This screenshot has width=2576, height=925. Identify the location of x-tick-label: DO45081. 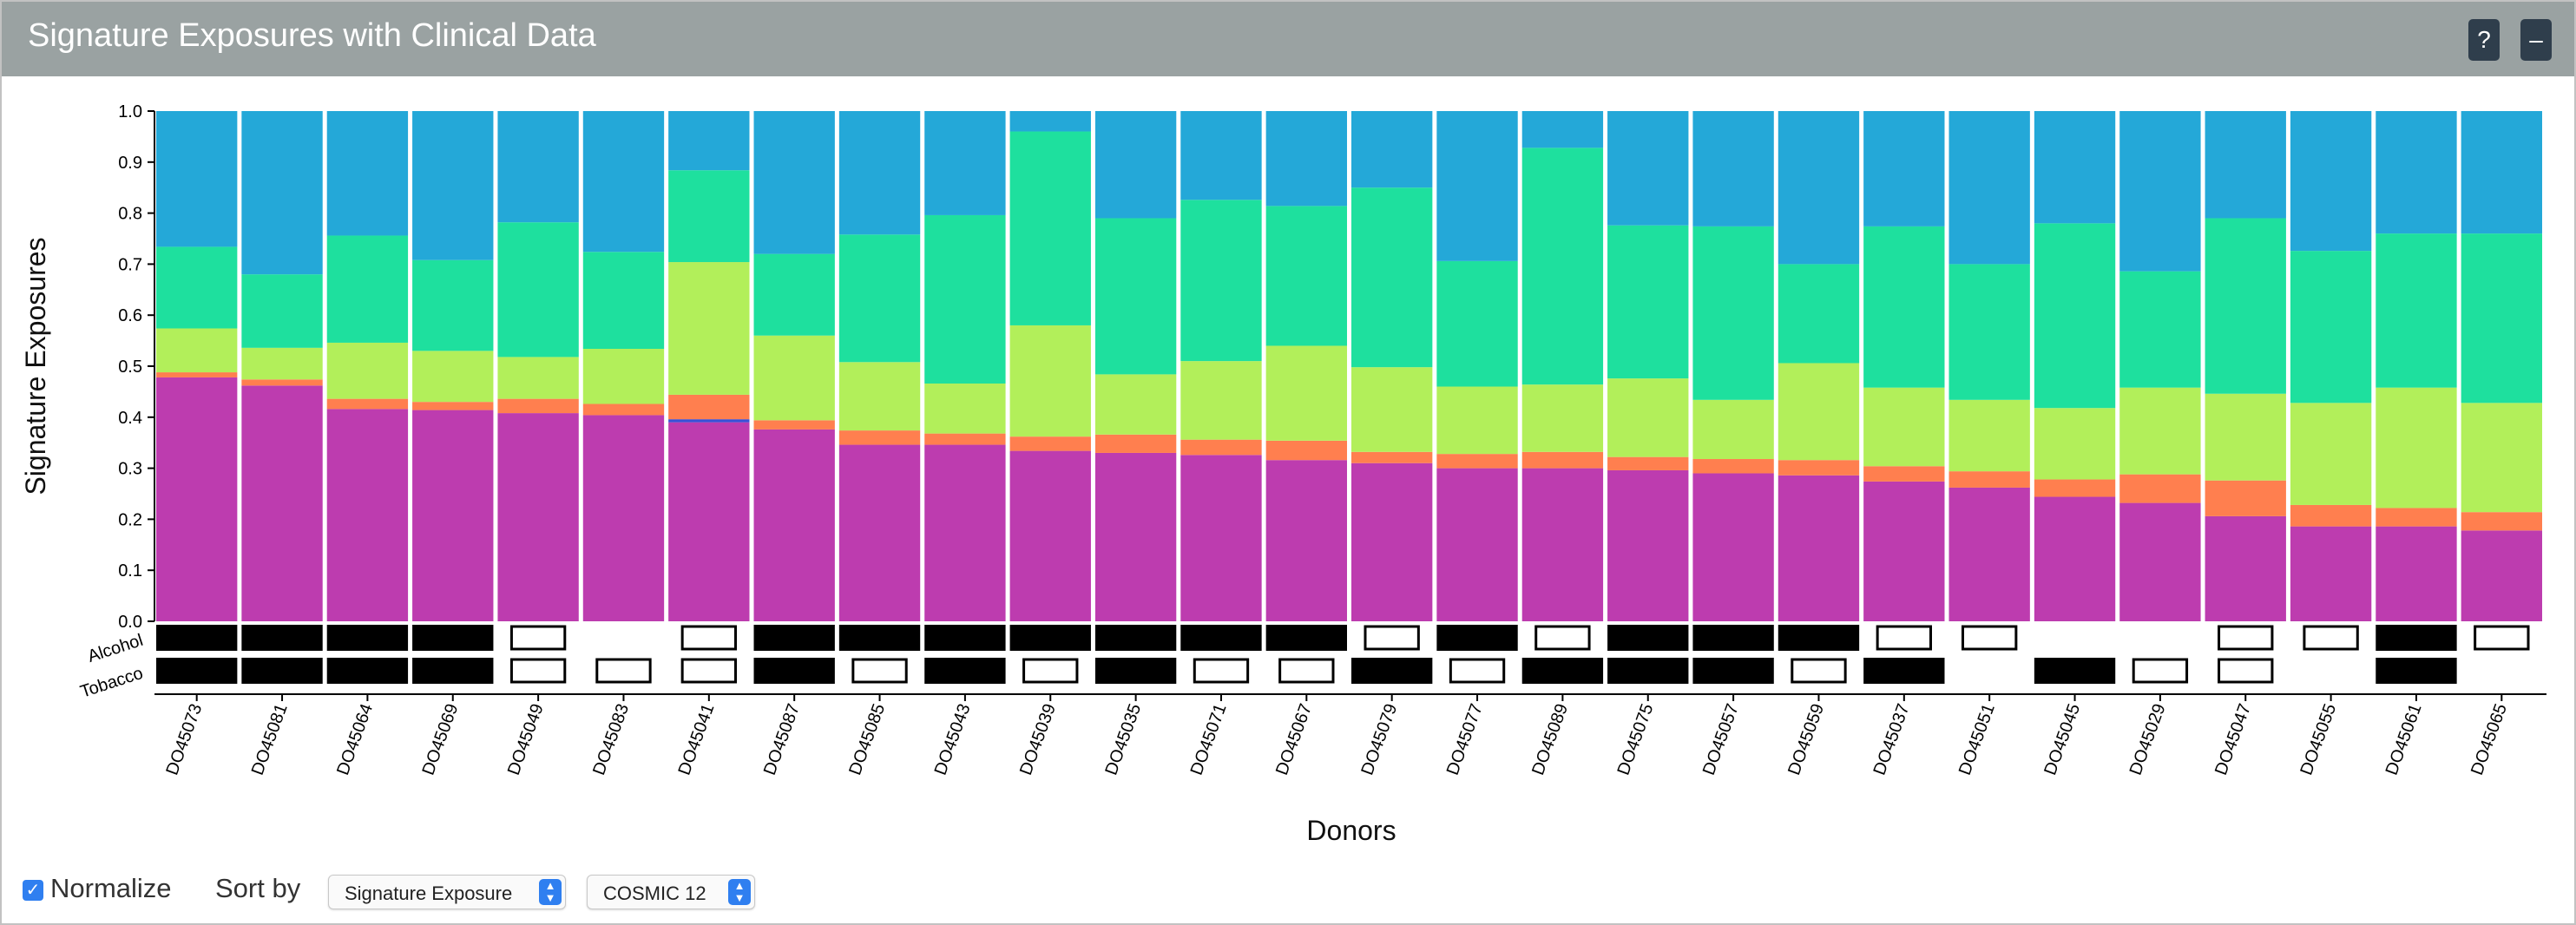
(270, 739).